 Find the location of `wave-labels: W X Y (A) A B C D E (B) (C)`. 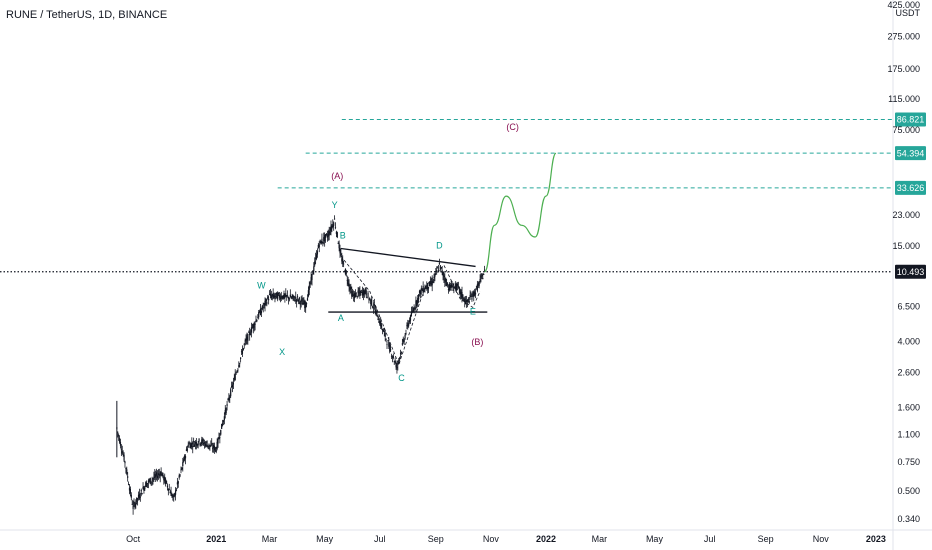

wave-labels: W X Y (A) A B C D E (B) (C) is located at coordinates (388, 252).